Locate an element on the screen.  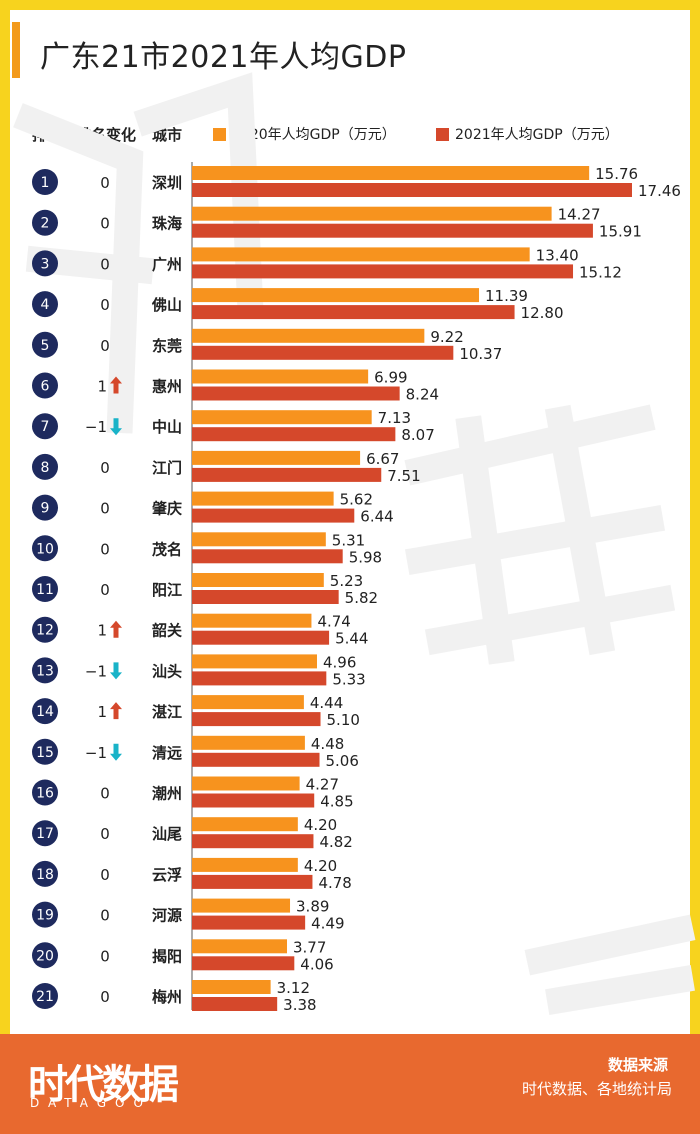
rank-number: 7 is located at coordinates (45, 427).